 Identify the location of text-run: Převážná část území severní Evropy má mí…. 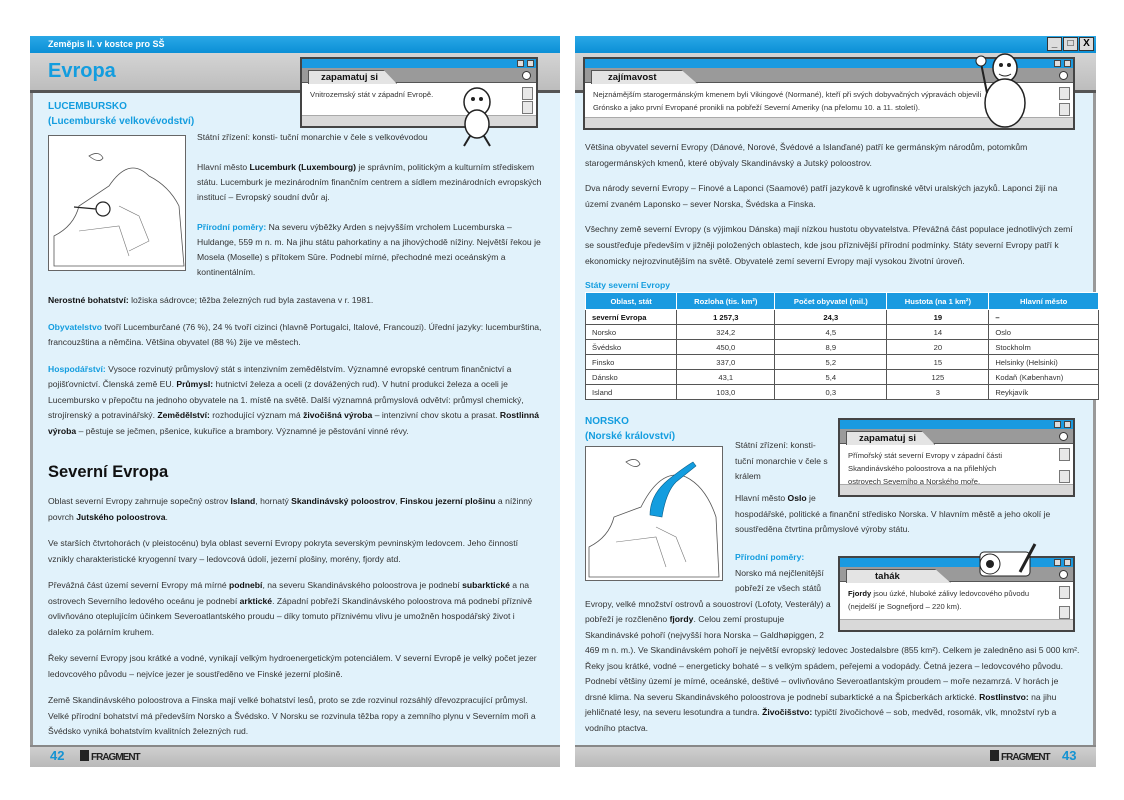
(139, 585).